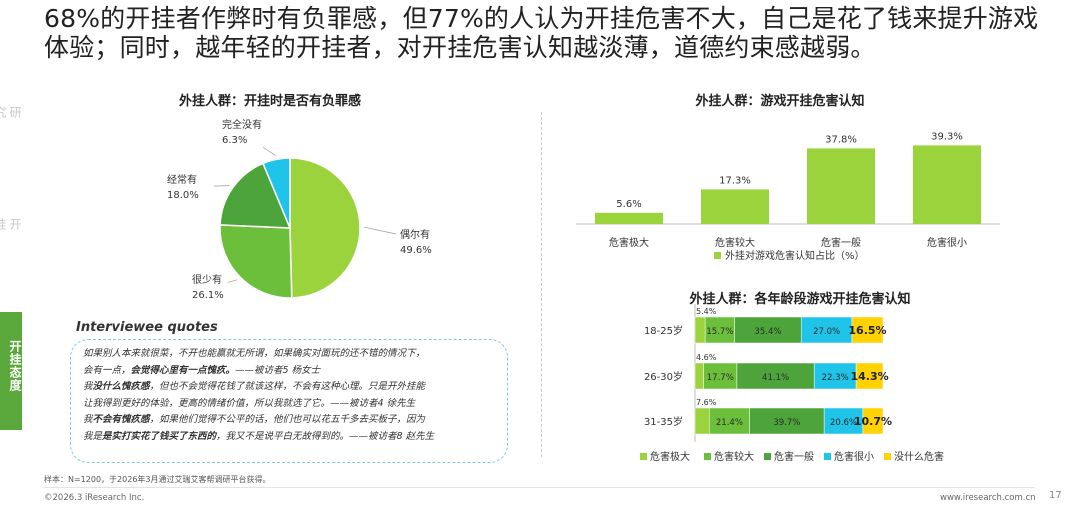 This screenshot has height=512, width=1080. What do you see at coordinates (15, 366) in the screenshot?
I see `sidebar-item-cheating-attitude: 开挂态度` at bounding box center [15, 366].